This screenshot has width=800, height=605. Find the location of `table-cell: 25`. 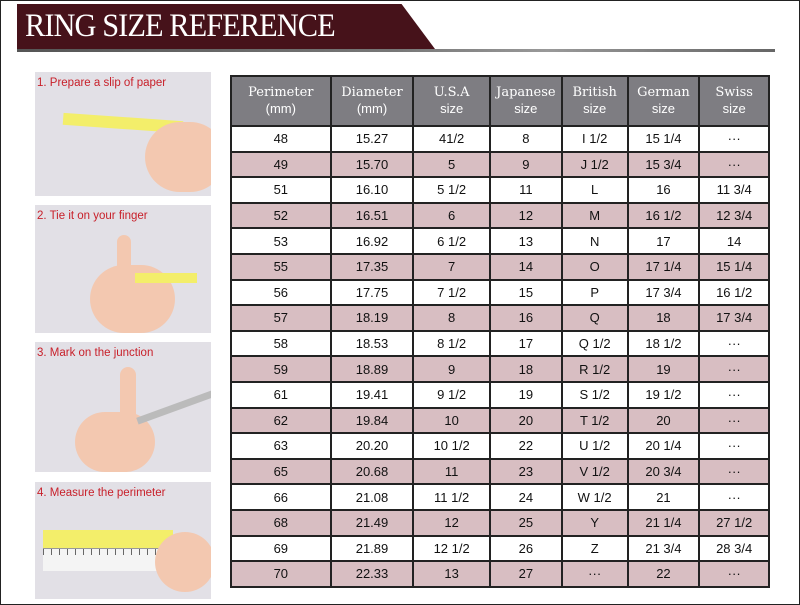

table-cell: 25 is located at coordinates (525, 522).